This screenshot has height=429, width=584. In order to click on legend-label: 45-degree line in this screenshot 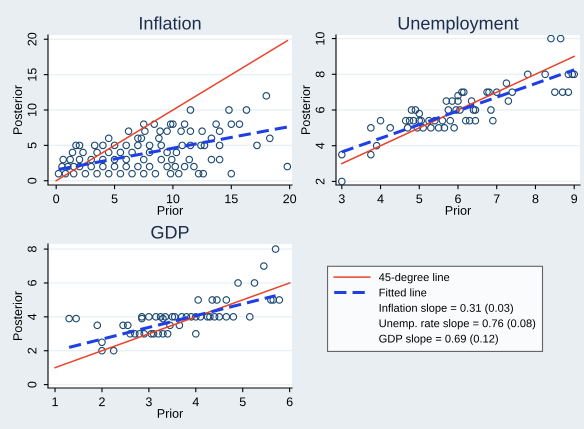, I will do `click(414, 278)`.